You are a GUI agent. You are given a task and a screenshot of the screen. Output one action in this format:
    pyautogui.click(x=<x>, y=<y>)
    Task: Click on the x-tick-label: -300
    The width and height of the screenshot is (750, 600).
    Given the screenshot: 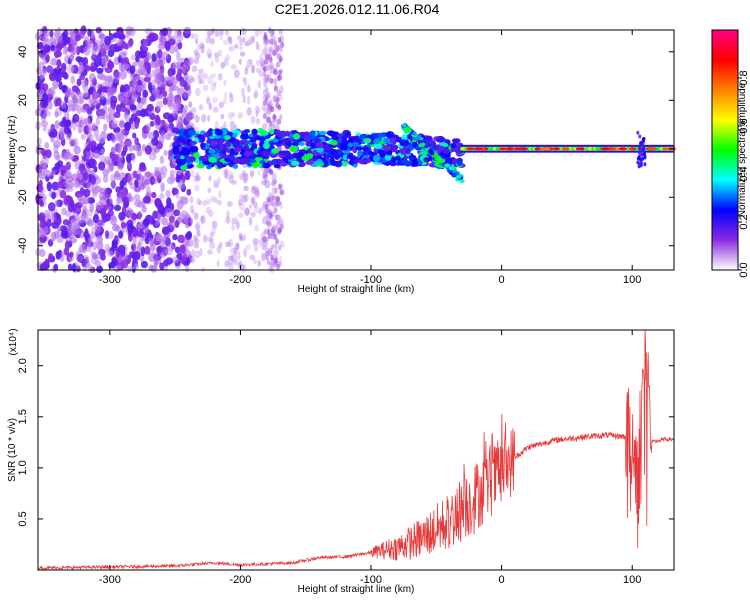 What is the action you would take?
    pyautogui.click(x=110, y=580)
    